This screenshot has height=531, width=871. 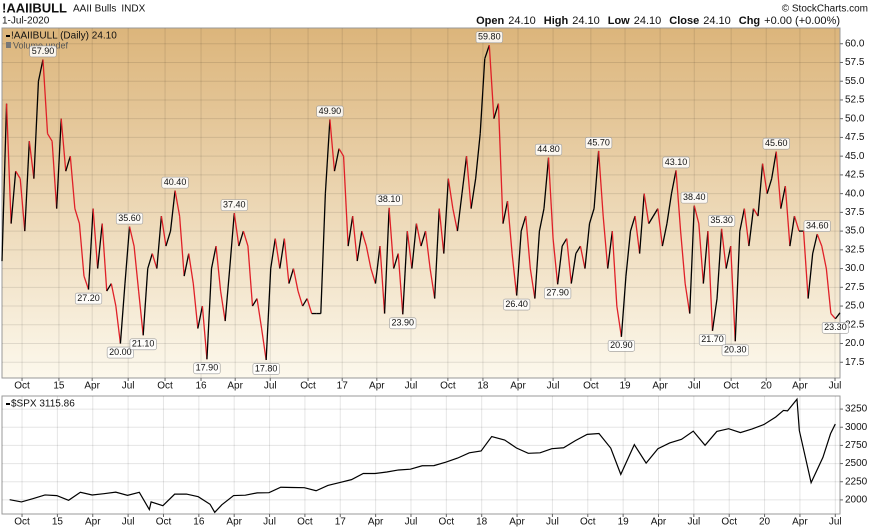 What do you see at coordinates (802, 21) in the screenshot?
I see `quote-value: +0.00 (+0.00%)` at bounding box center [802, 21].